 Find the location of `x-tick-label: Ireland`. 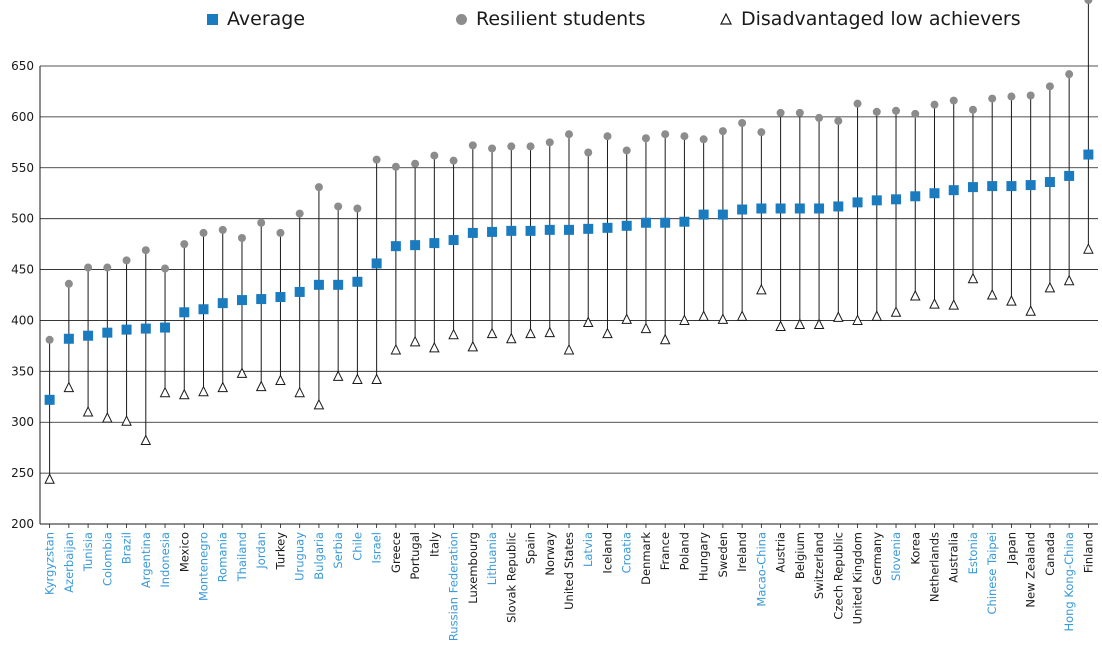

x-tick-label: Ireland is located at coordinates (742, 552).